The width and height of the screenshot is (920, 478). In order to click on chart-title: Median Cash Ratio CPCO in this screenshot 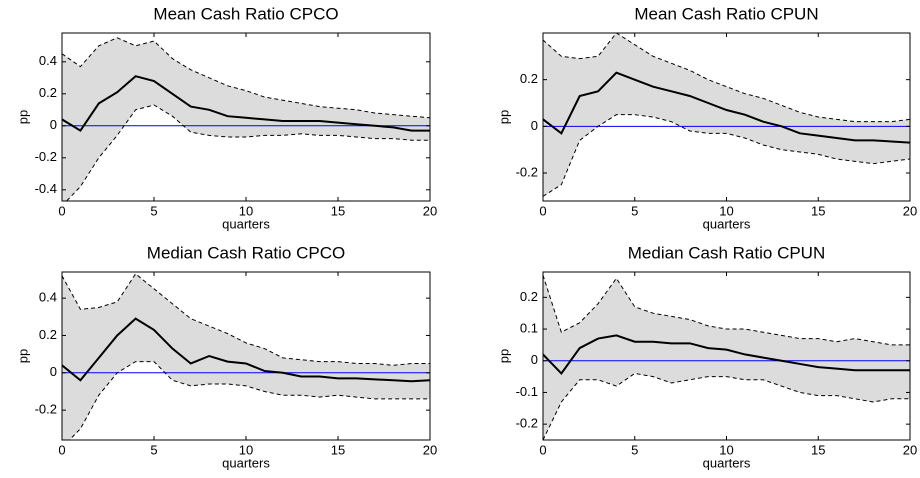, I will do `click(246, 252)`.